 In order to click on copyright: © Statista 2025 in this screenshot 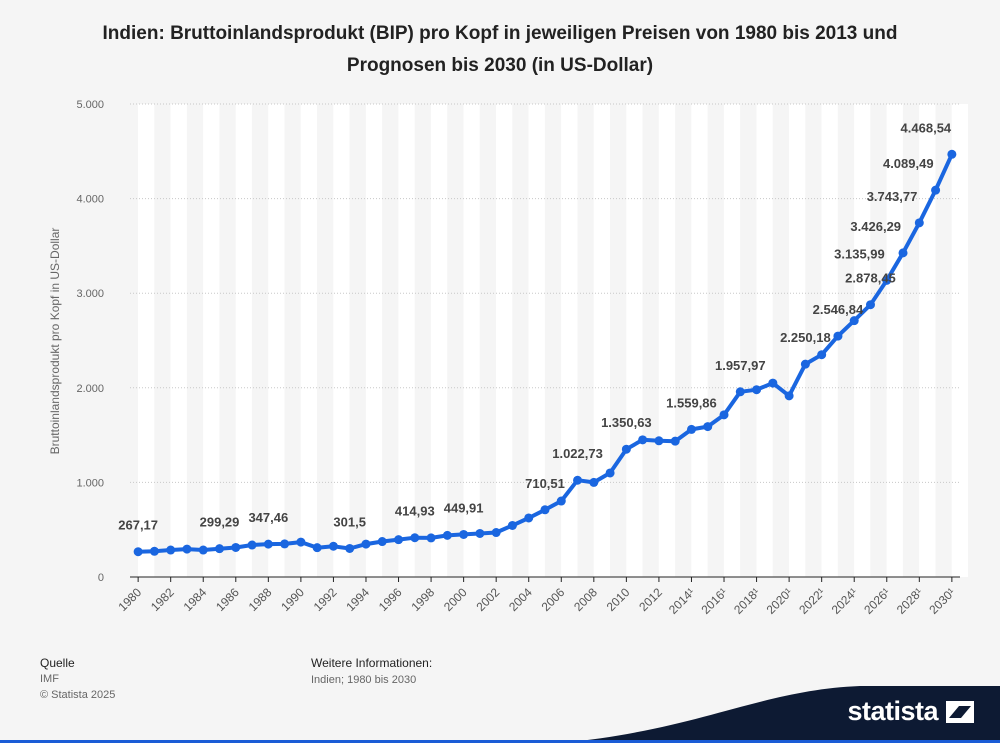, I will do `click(78, 695)`.